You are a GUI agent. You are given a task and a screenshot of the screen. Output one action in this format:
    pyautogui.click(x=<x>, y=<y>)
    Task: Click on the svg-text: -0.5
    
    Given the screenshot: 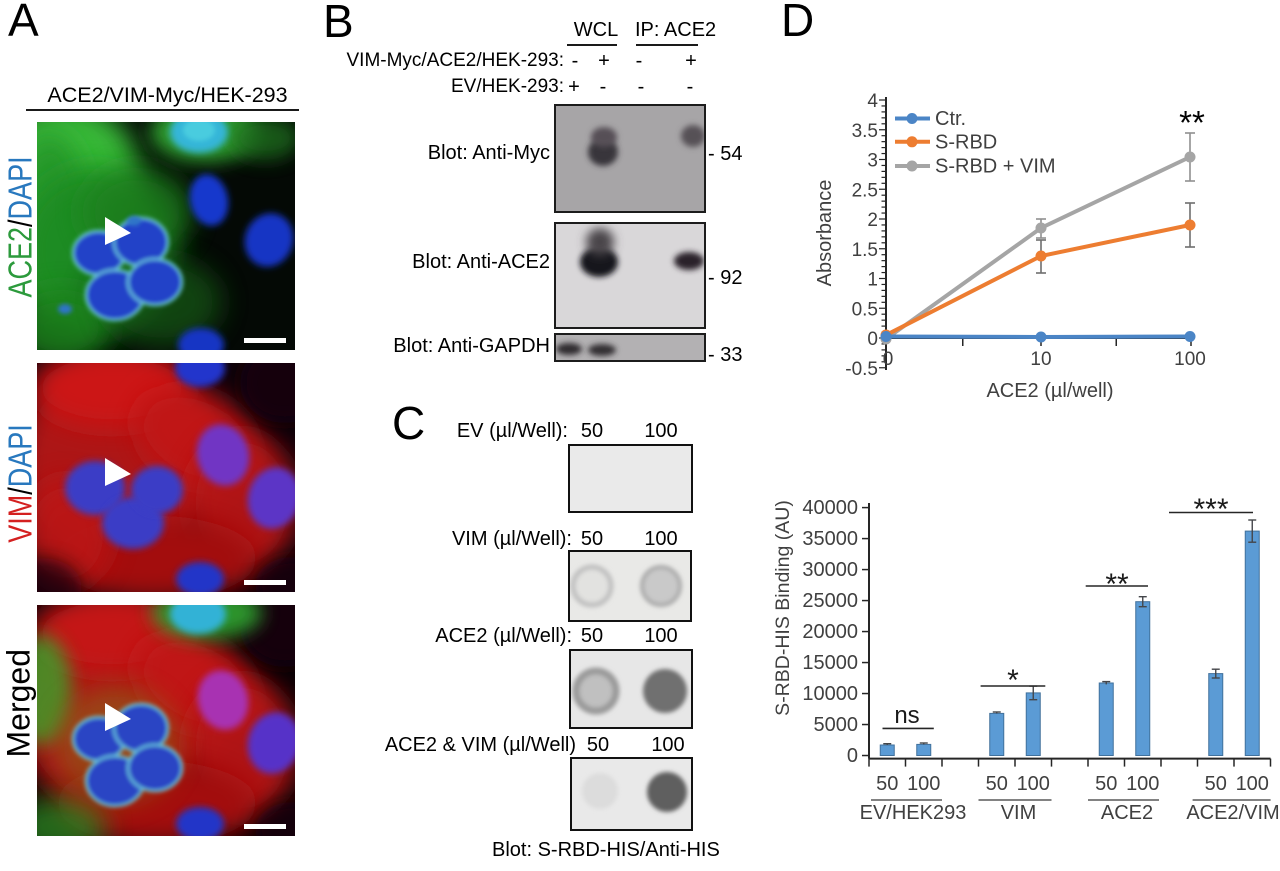 What is the action you would take?
    pyautogui.click(x=861, y=369)
    